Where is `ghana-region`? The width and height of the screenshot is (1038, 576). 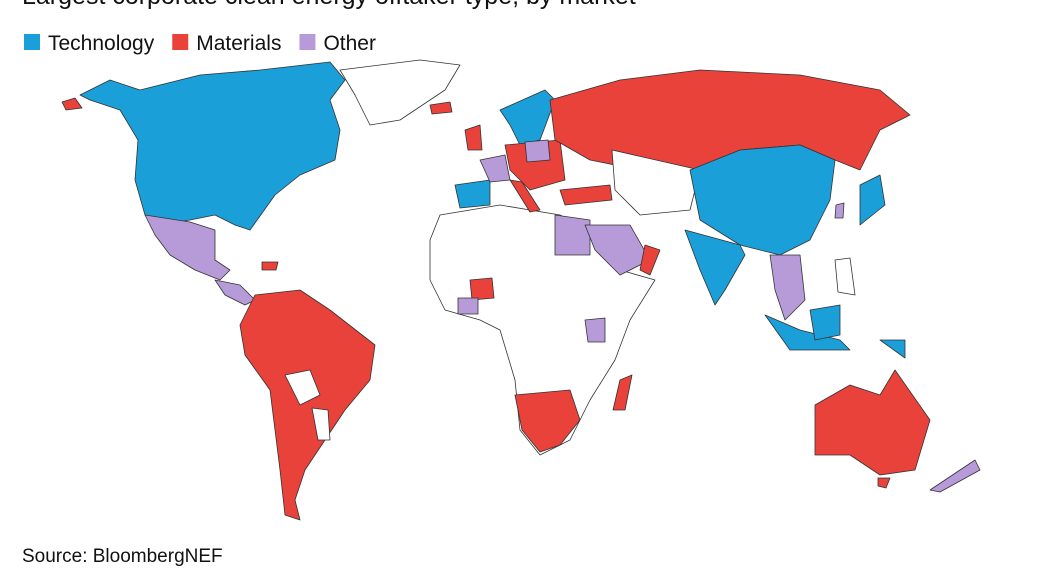 ghana-region is located at coordinates (468, 306).